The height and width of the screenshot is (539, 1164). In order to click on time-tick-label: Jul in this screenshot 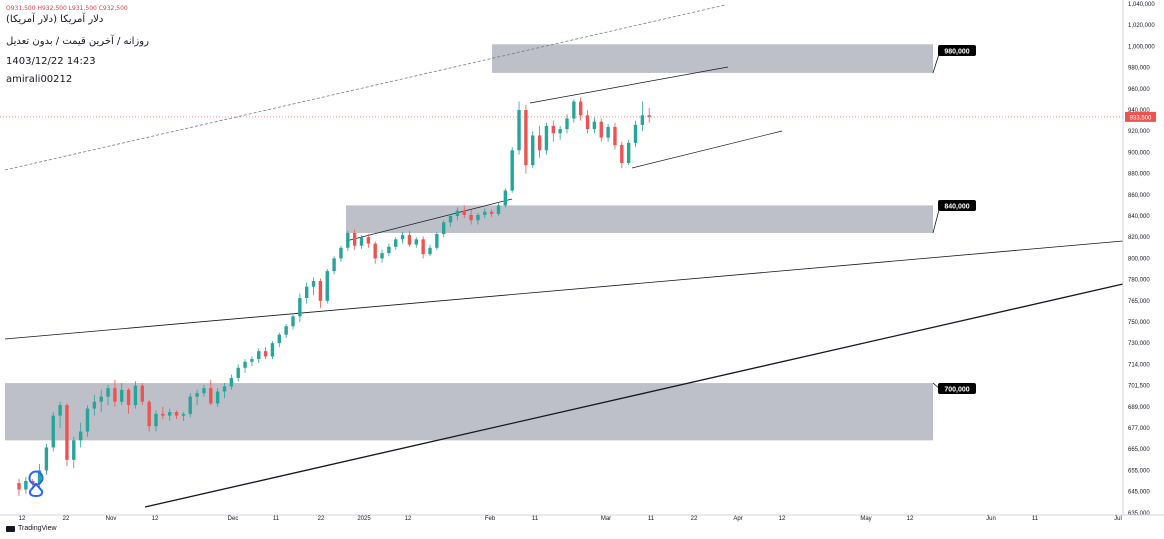, I will do `click(1118, 519)`.